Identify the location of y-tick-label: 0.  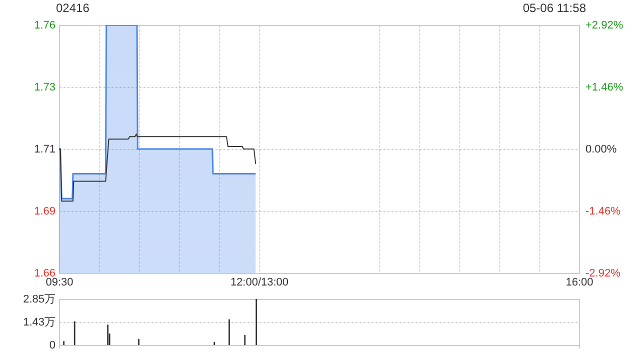
(52, 346).